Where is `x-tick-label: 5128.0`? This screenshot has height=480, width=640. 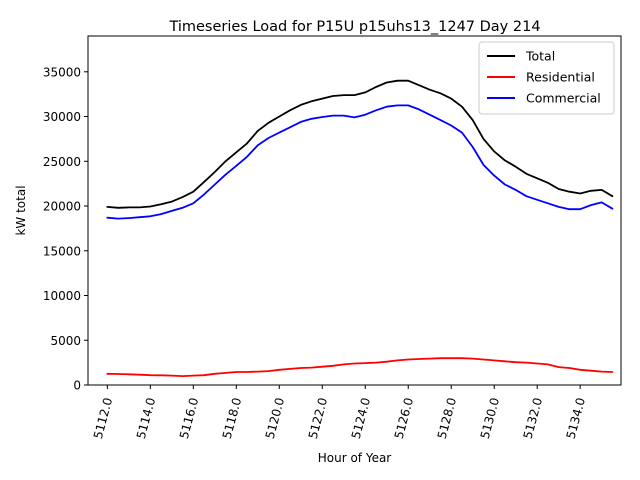
x-tick-label: 5128.0 is located at coordinates (447, 418).